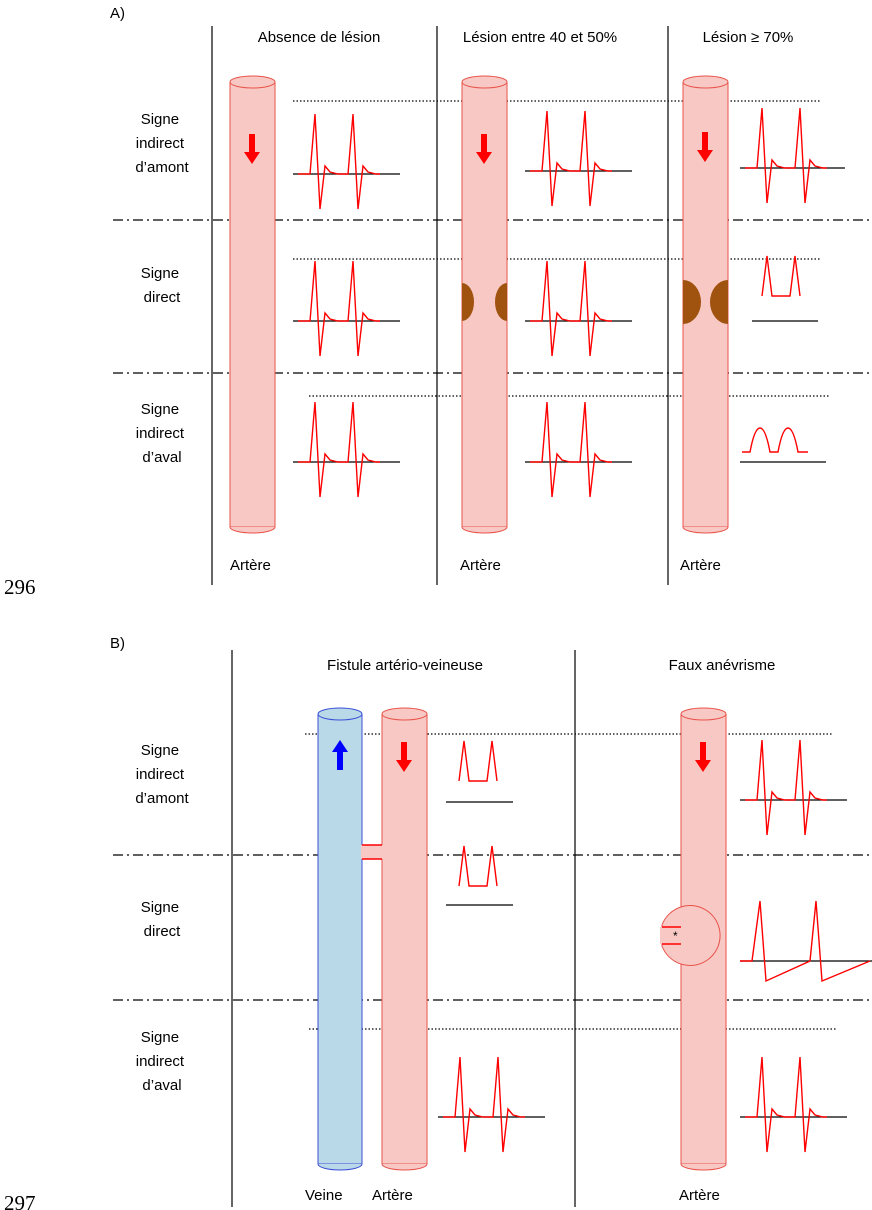 The width and height of the screenshot is (872, 1210). Describe the element at coordinates (690, 935) in the screenshot. I see `aneurysm-sac` at that location.